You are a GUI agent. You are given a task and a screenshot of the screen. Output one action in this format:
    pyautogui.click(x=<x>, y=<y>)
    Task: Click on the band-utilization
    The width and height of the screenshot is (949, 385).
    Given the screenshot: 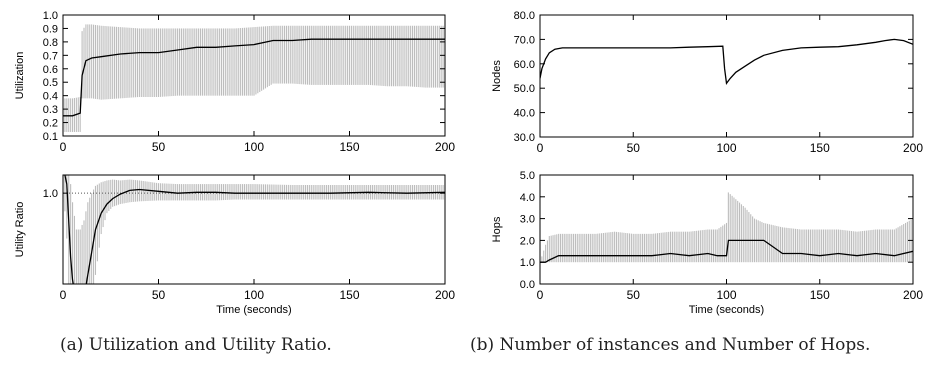 What is the action you would take?
    pyautogui.click(x=254, y=78)
    